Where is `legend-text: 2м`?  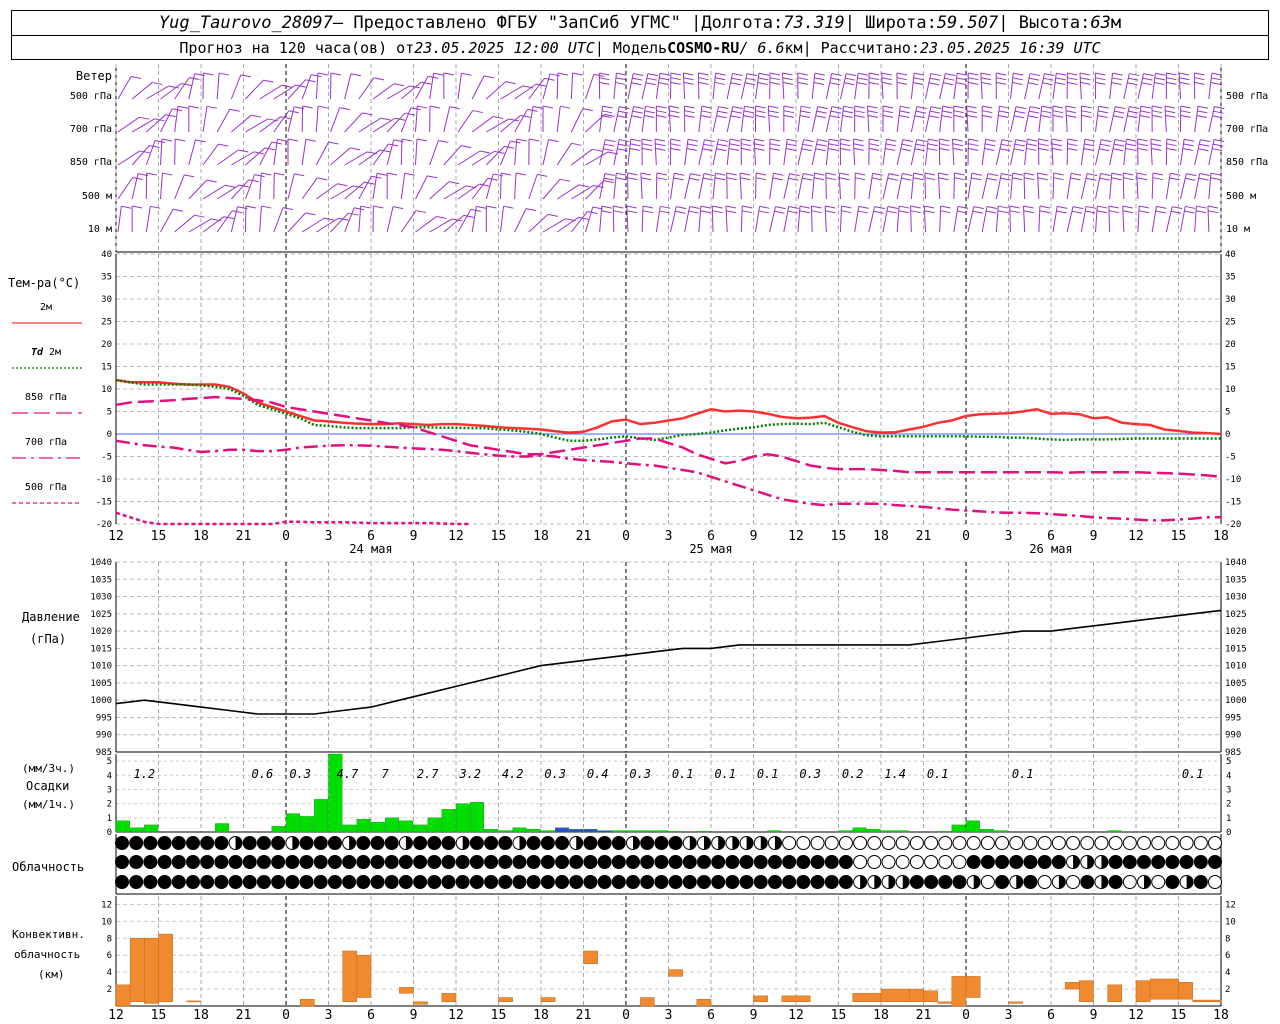 legend-text: 2м is located at coordinates (46, 307).